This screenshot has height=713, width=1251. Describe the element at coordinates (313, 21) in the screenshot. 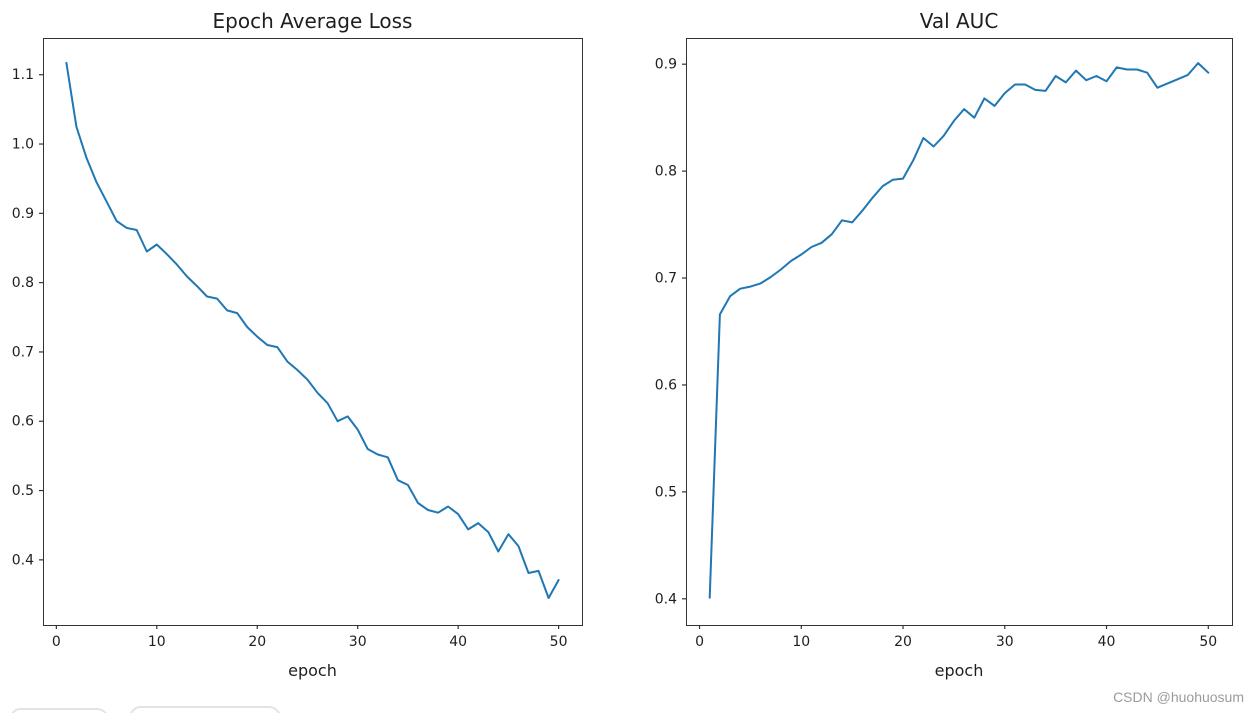

I see `chart-title: Epoch Average Loss` at that location.